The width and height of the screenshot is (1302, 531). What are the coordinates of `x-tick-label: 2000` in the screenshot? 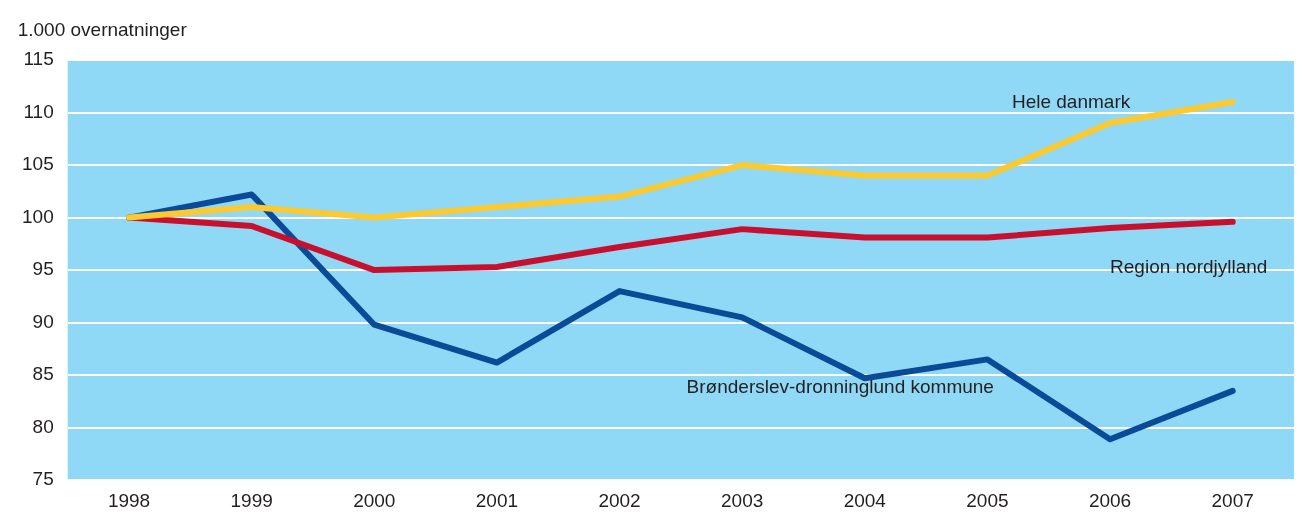 It's located at (374, 500).